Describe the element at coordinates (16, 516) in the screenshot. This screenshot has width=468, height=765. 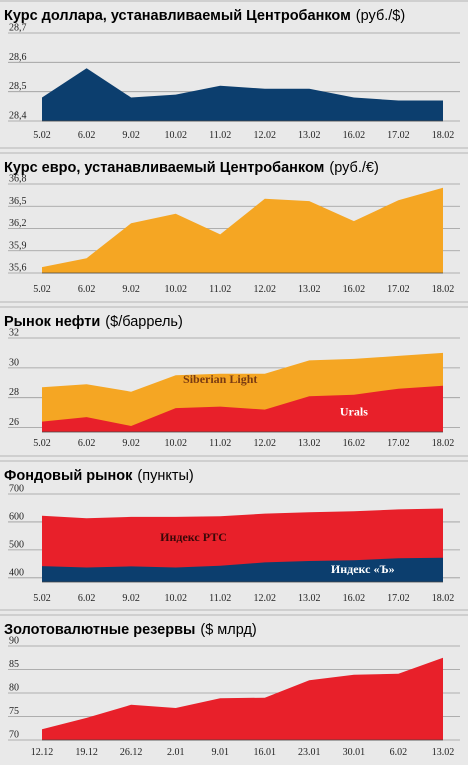
I see `y-tick-label: 600` at that location.